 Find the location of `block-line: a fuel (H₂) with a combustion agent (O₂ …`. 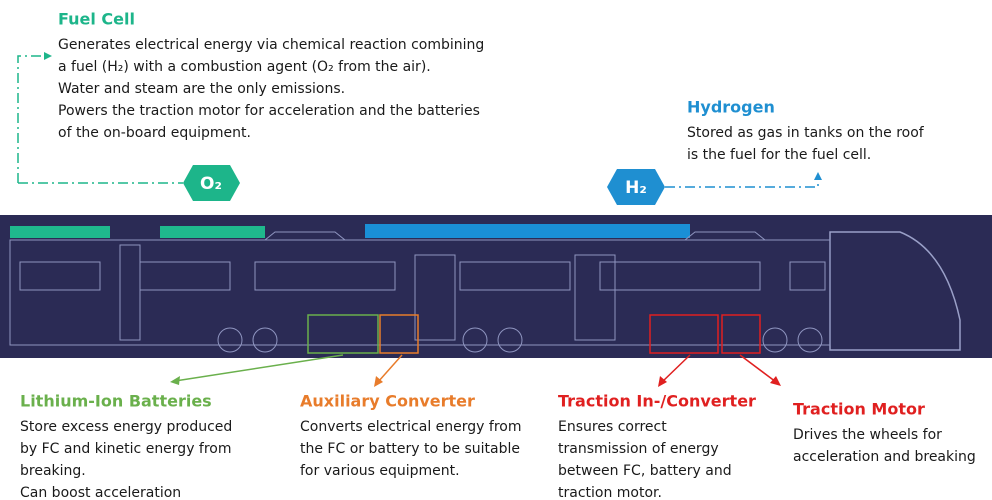

block-line: a fuel (H₂) with a combustion agent (O₂ … is located at coordinates (244, 67).